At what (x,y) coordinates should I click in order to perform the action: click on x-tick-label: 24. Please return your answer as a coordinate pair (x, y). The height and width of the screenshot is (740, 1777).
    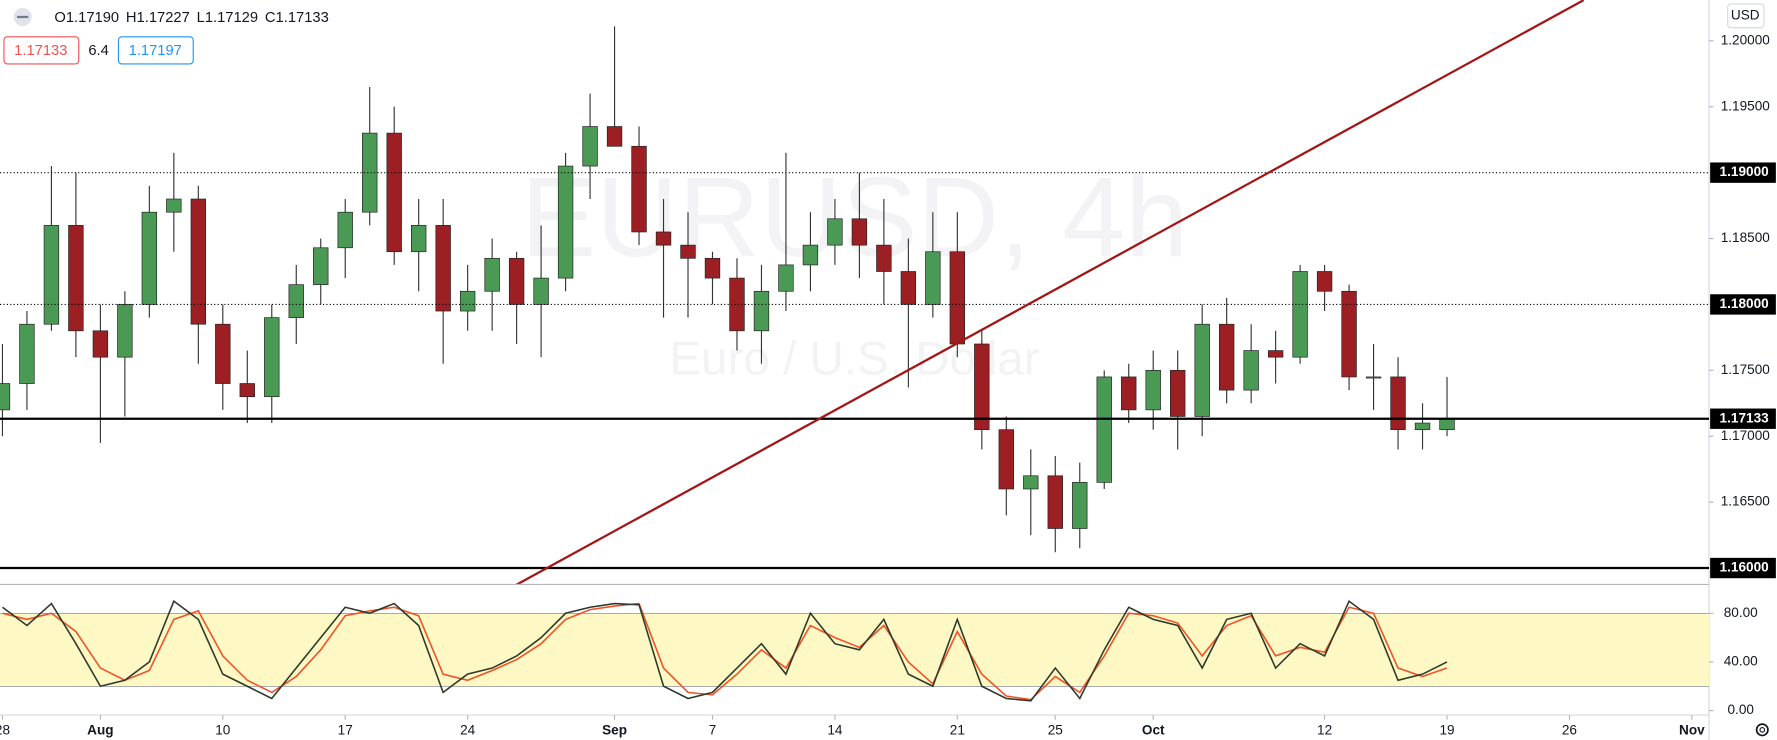
    Looking at the image, I should click on (468, 730).